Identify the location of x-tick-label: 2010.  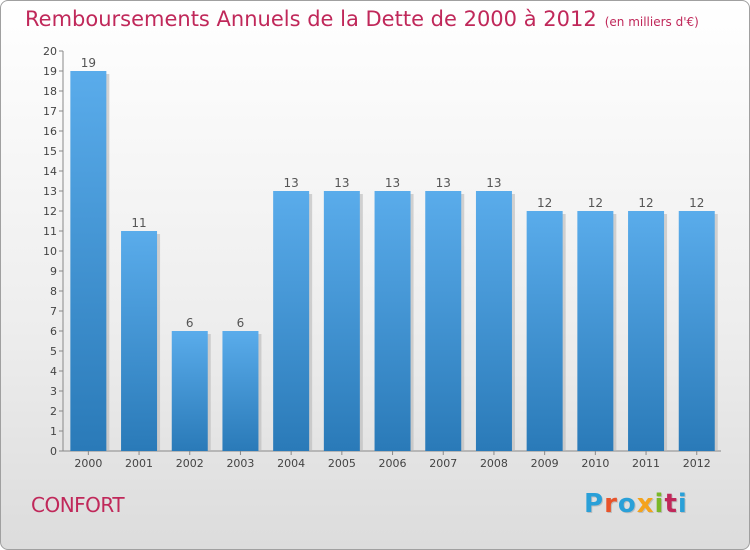
(595, 463).